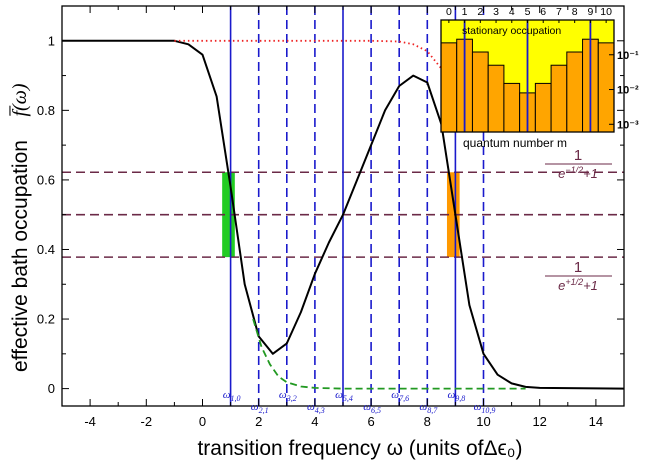 The image size is (658, 463). Describe the element at coordinates (20, 100) in the screenshot. I see `y-axis-symbol: f̅(ω)` at that location.